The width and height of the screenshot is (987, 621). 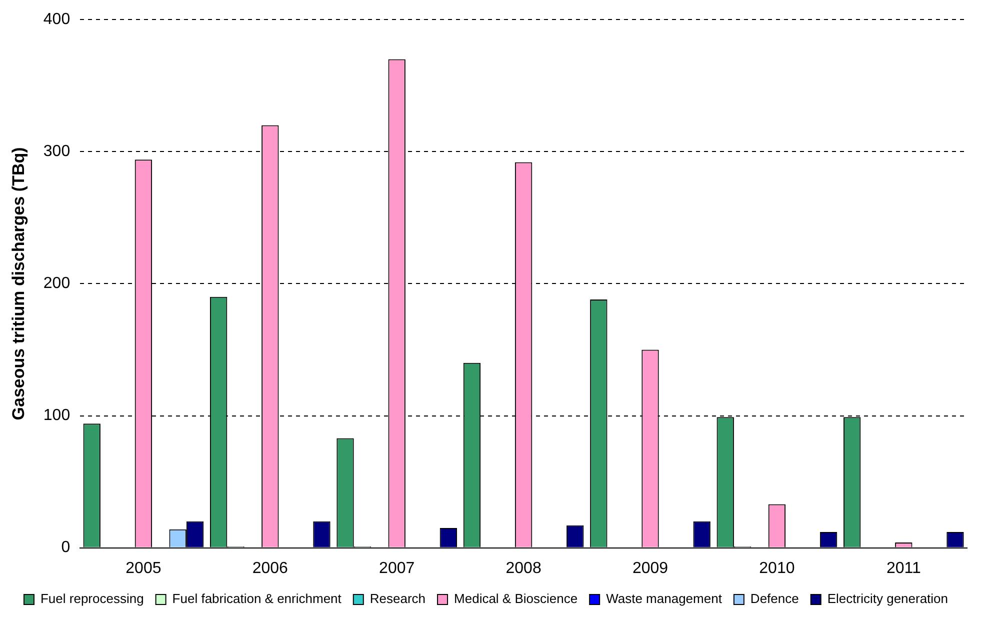 What do you see at coordinates (56, 19) in the screenshot?
I see `y-tick-label: 400` at bounding box center [56, 19].